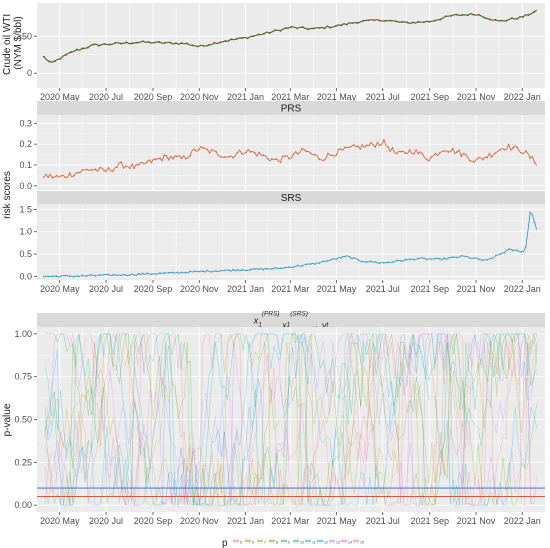  Describe the element at coordinates (256, 321) in the screenshot. I see `strip-label-part: x` at that location.